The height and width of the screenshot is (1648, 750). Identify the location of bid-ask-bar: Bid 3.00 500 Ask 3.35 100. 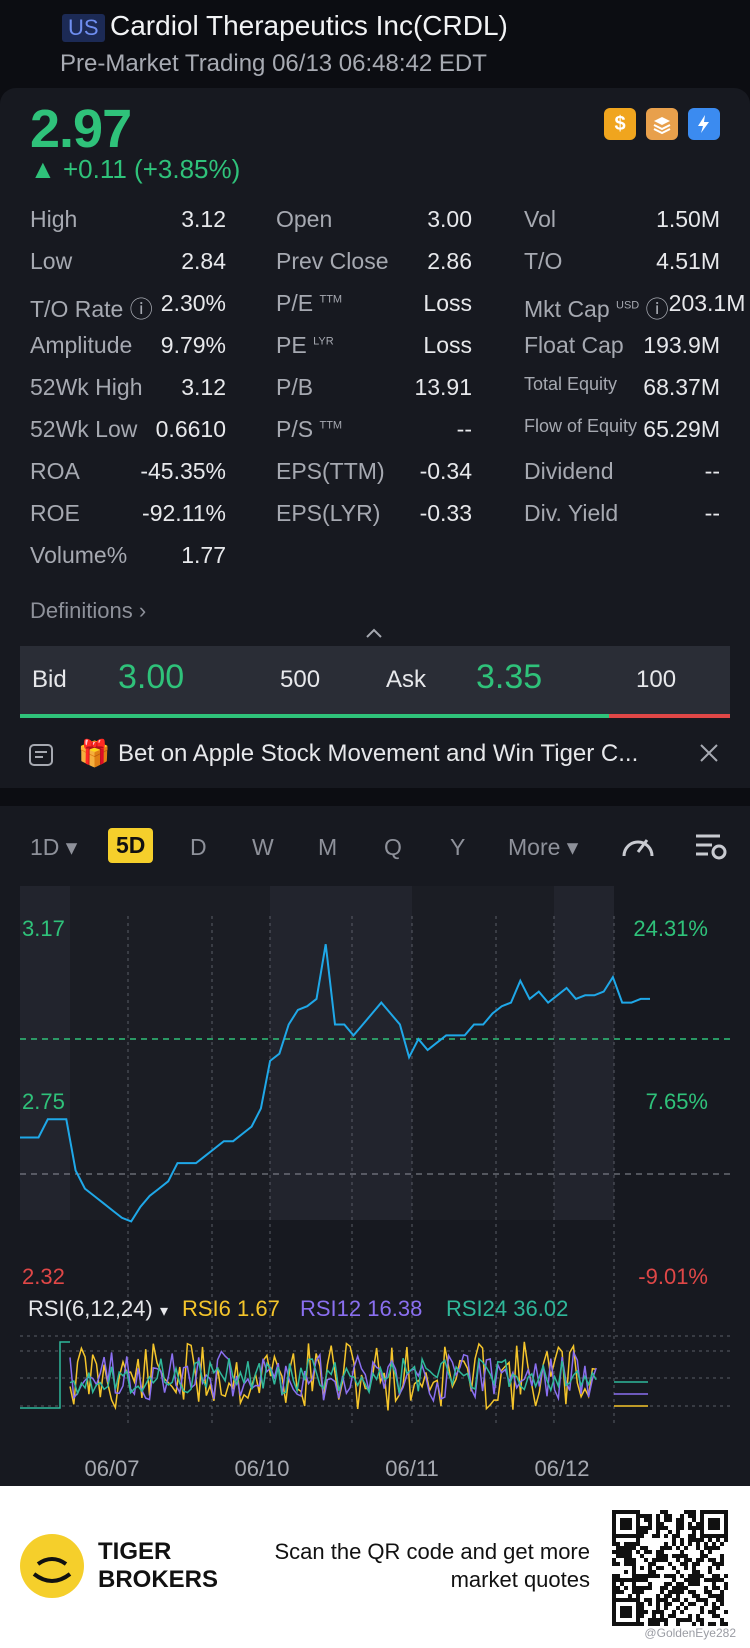
(375, 680).